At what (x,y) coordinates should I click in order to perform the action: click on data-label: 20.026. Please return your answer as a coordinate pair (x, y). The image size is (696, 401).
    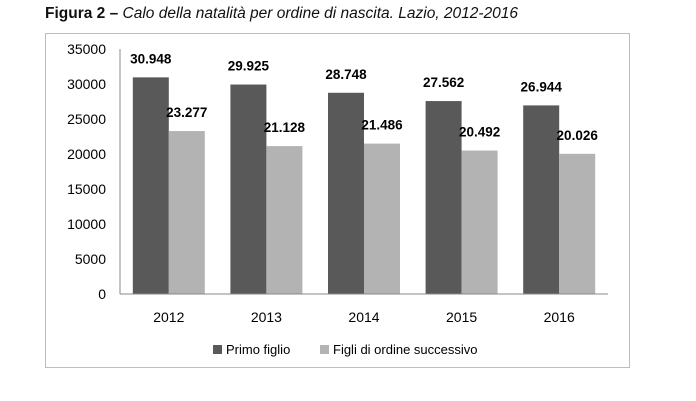
    Looking at the image, I should click on (578, 135).